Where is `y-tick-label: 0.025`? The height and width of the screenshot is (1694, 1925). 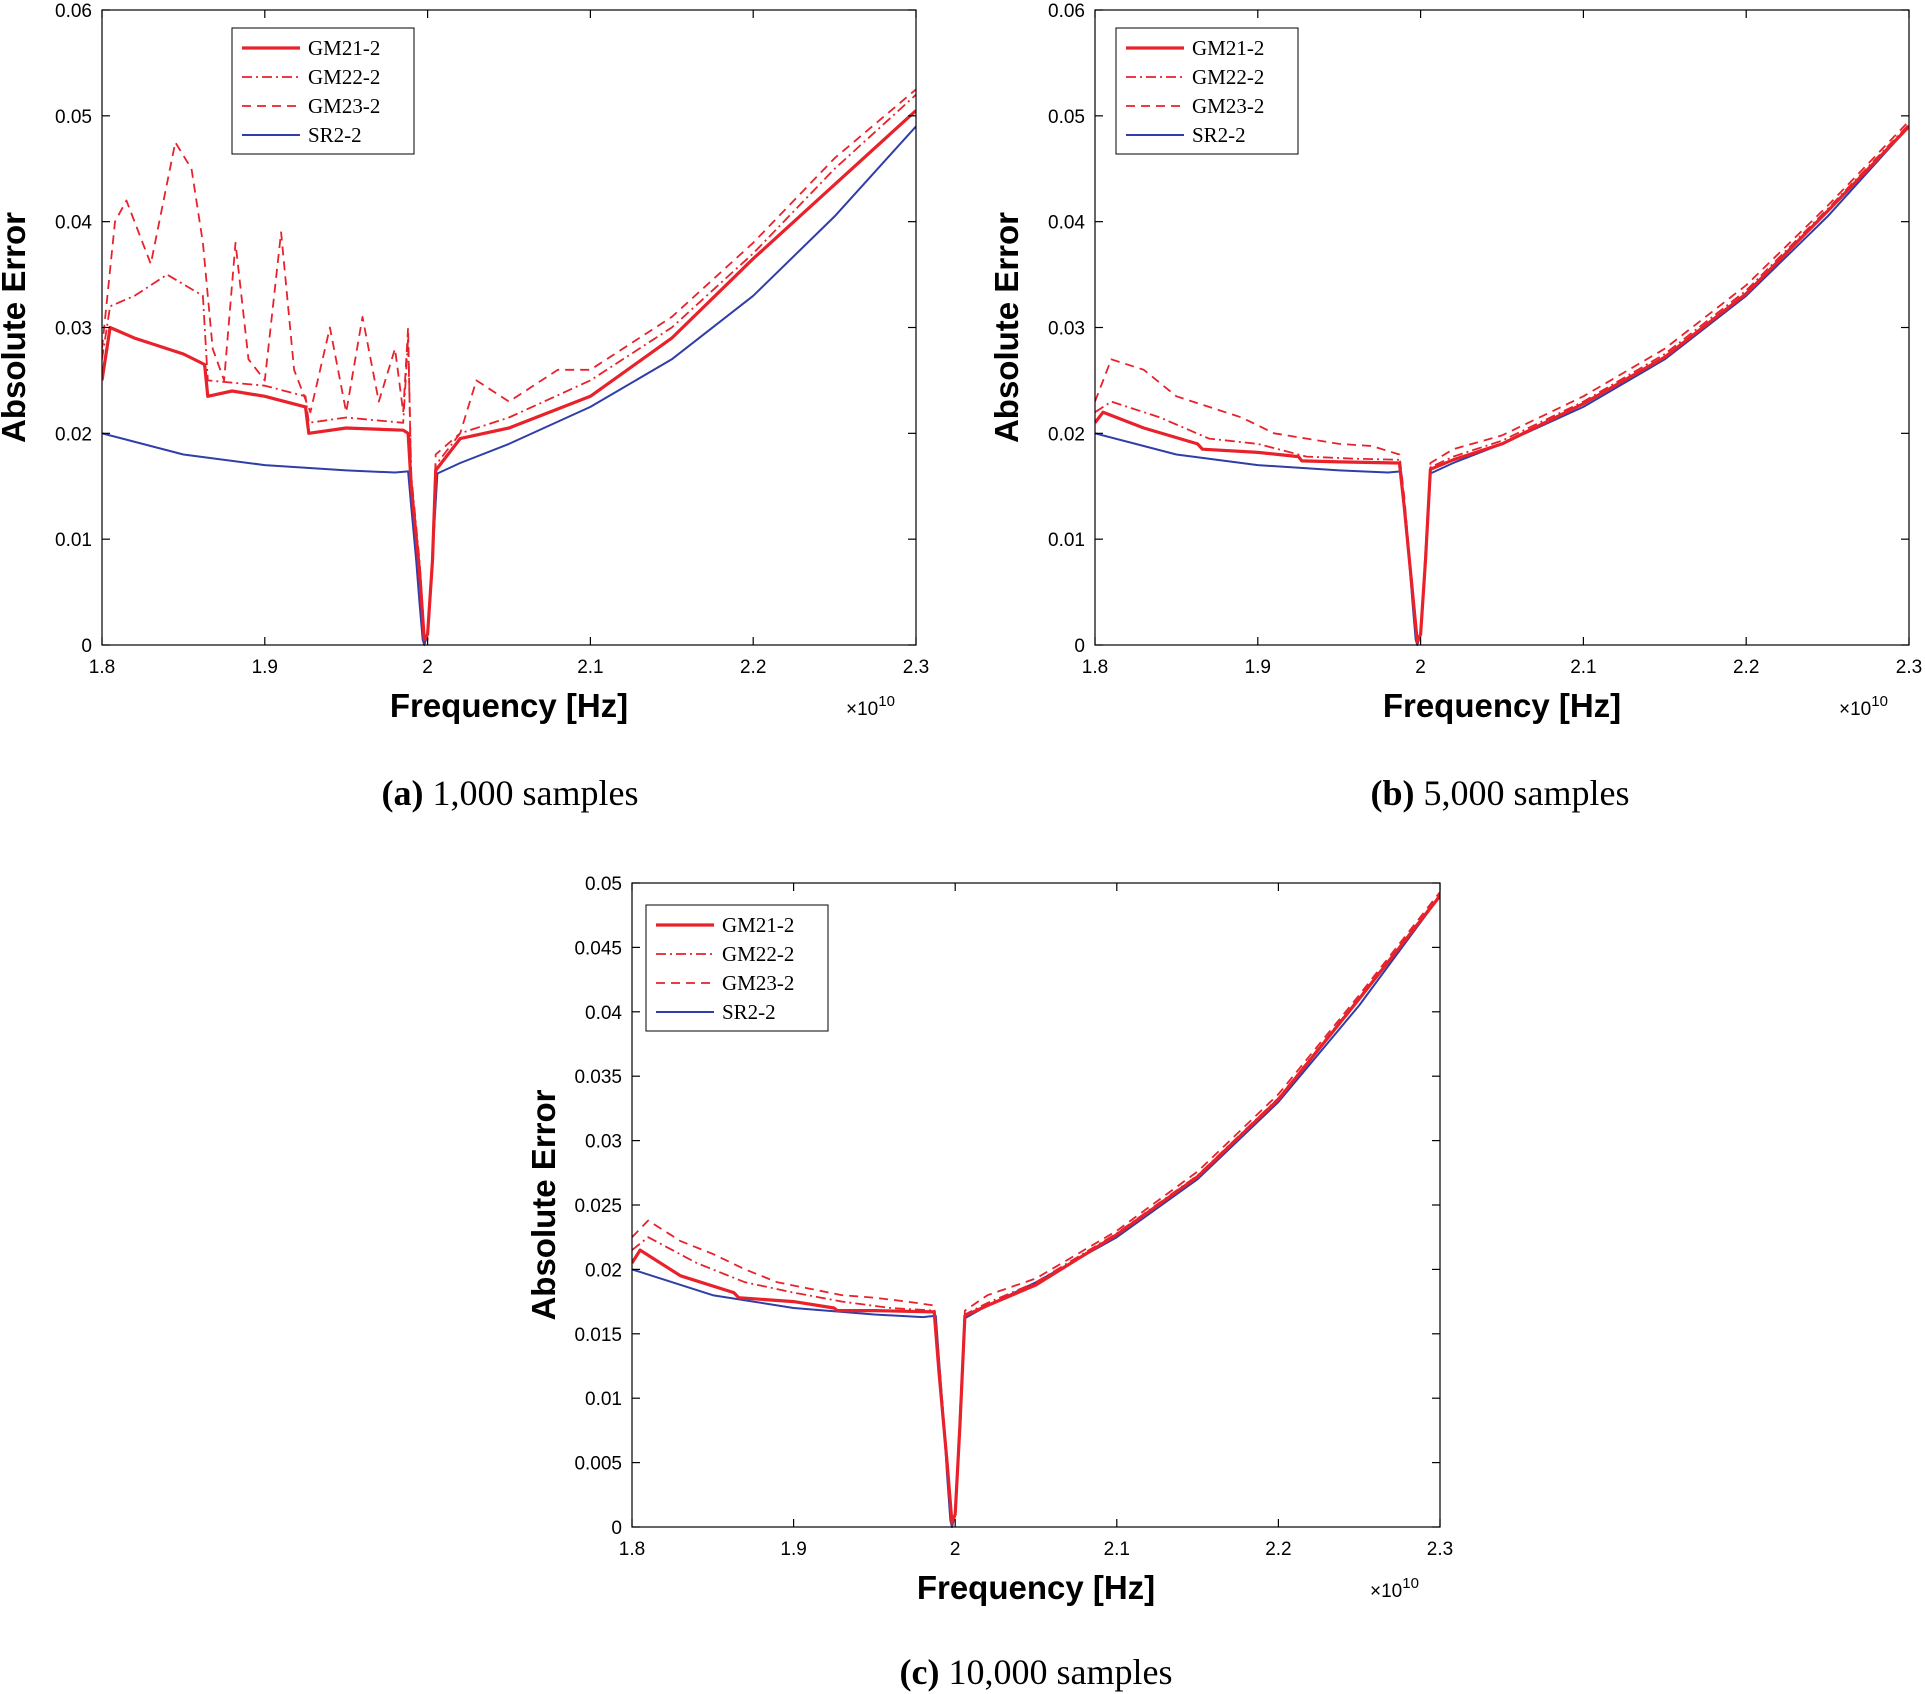
y-tick-label: 0.025 is located at coordinates (598, 1206).